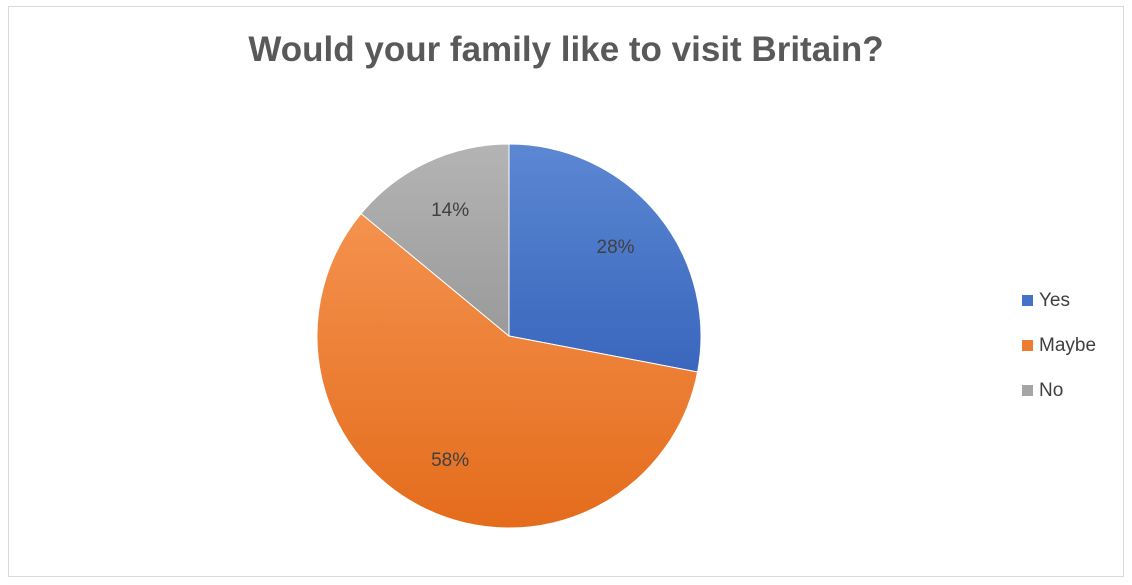  I want to click on legend-swatch-no, so click(1027, 390).